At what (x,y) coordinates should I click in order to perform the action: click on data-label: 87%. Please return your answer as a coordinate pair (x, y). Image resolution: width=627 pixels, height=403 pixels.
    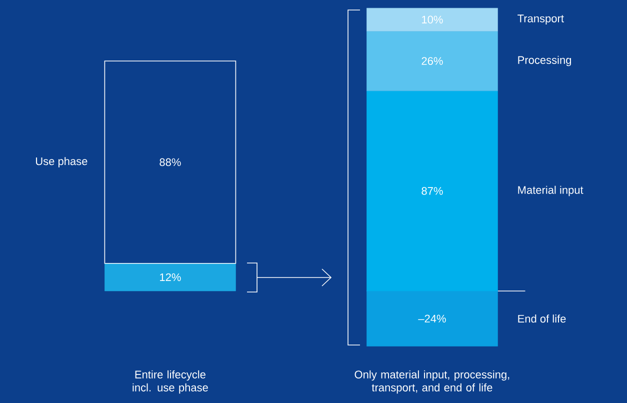
    Looking at the image, I should click on (432, 191).